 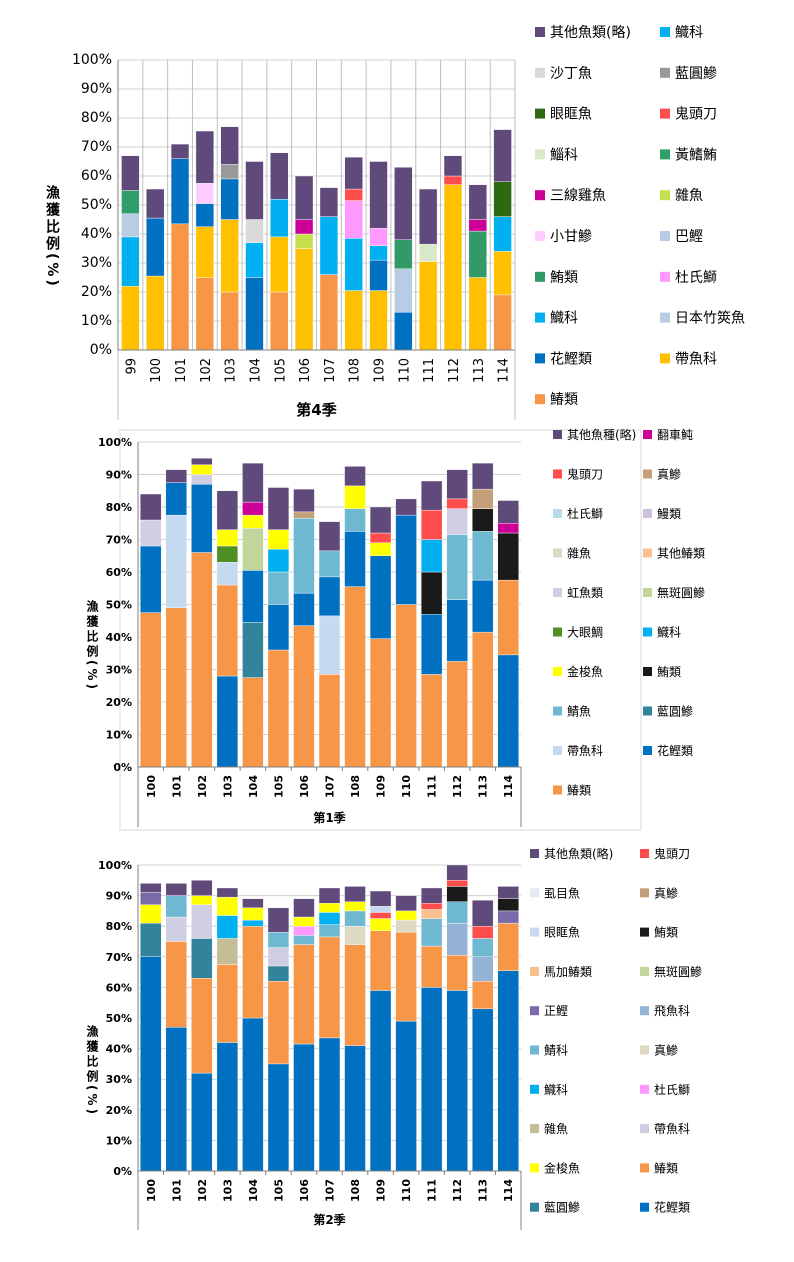 I want to click on legend-label: 鮪類, so click(x=669, y=672).